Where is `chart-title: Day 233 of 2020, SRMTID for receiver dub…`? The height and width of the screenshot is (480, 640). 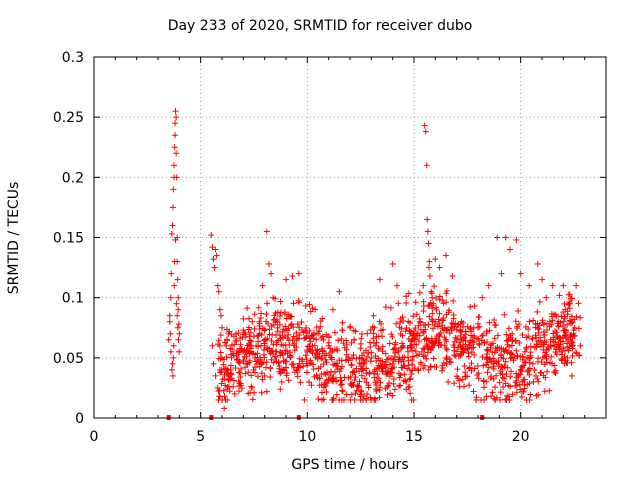
chart-title: Day 233 of 2020, SRMTID for receiver dub… is located at coordinates (320, 26).